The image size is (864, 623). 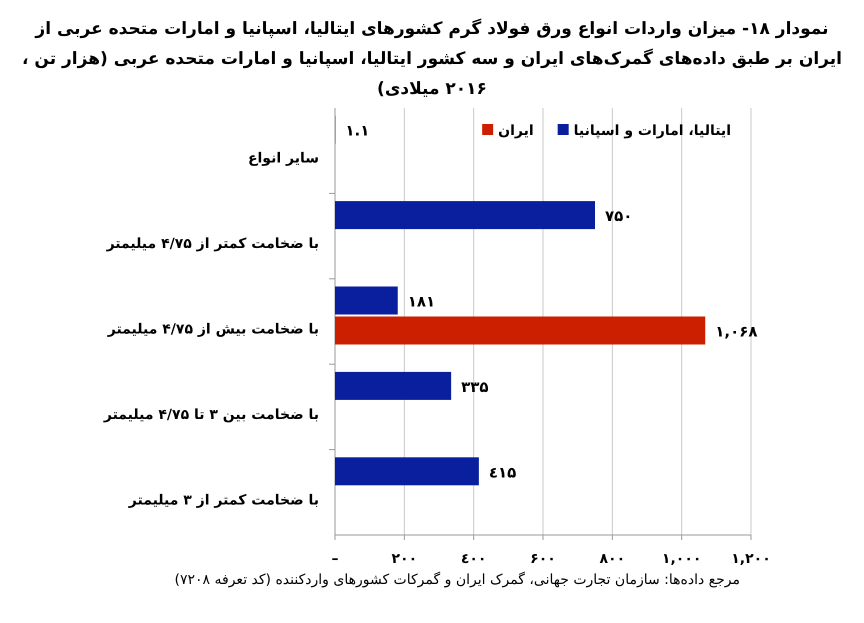 What do you see at coordinates (682, 559) in the screenshot?
I see `x-tick-label: ۱,۰۰۰` at bounding box center [682, 559].